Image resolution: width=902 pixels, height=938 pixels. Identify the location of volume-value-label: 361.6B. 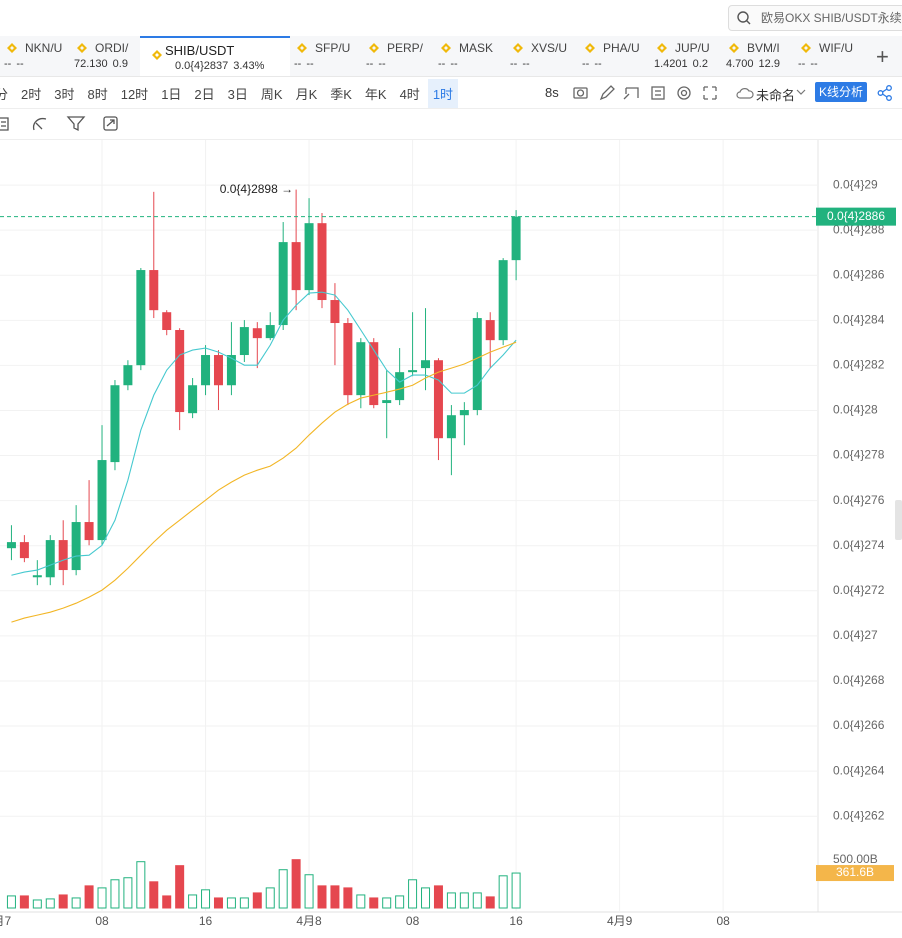
(855, 872).